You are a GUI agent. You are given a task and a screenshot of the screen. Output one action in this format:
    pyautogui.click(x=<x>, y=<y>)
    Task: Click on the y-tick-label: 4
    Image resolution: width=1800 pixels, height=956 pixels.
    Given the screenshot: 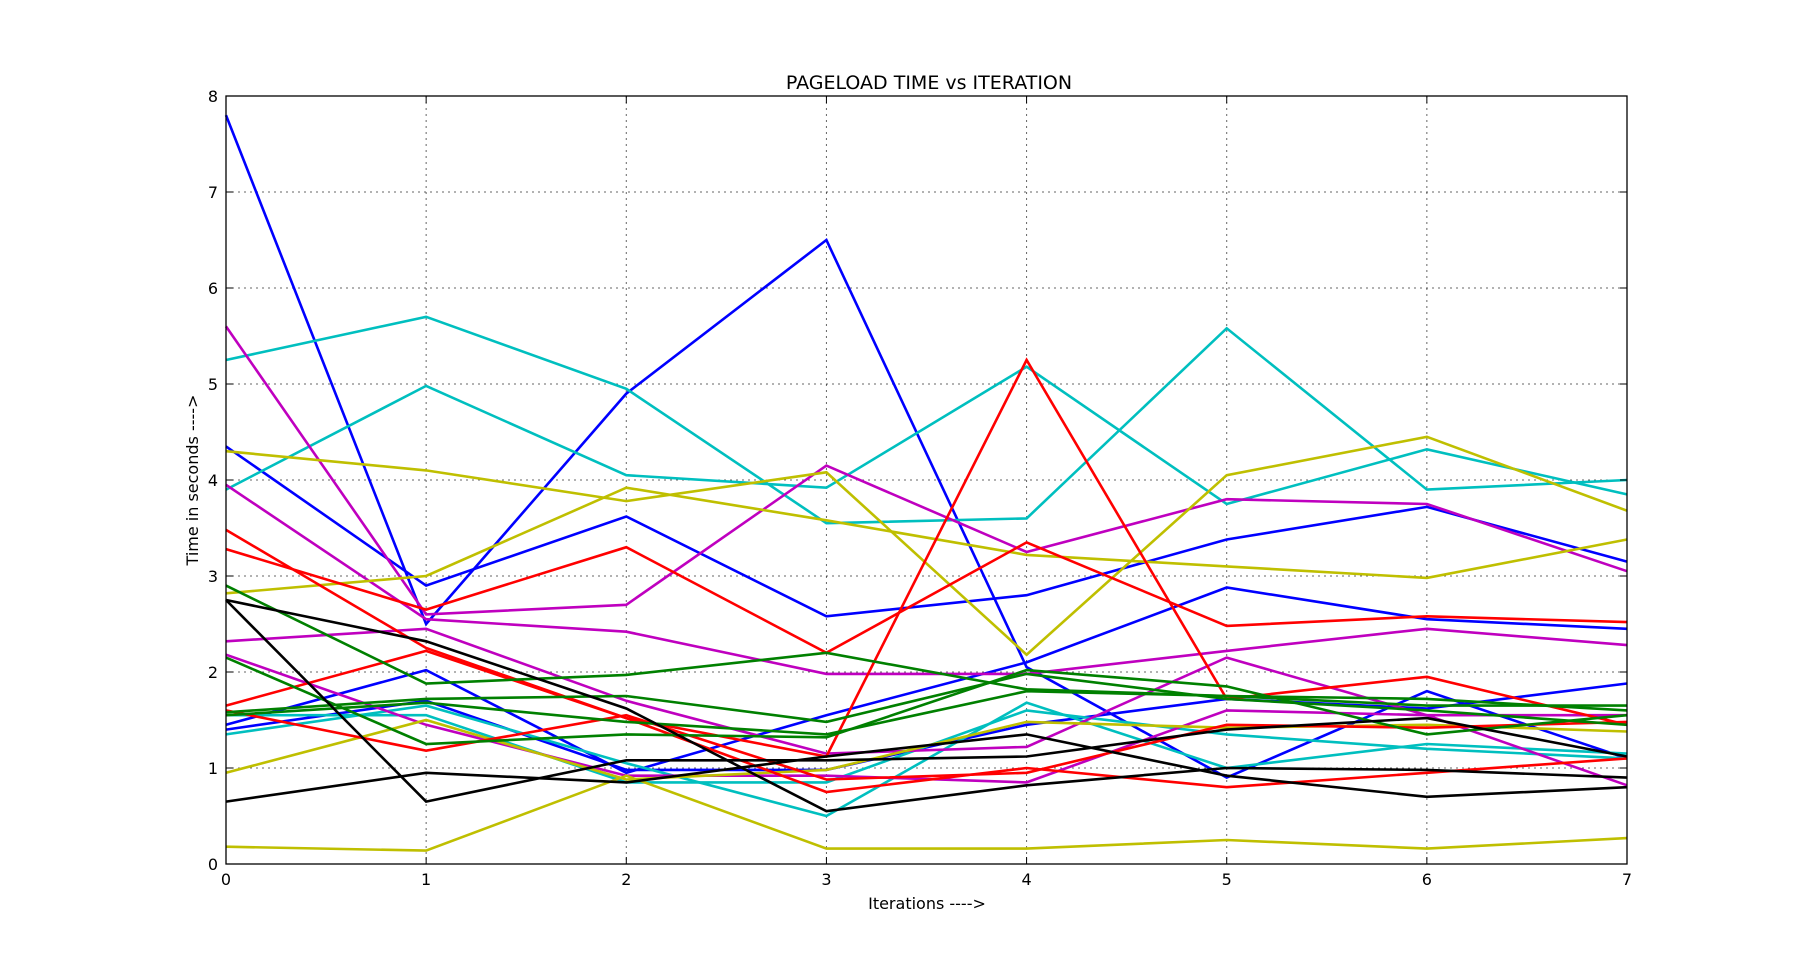 What is the action you would take?
    pyautogui.click(x=213, y=480)
    